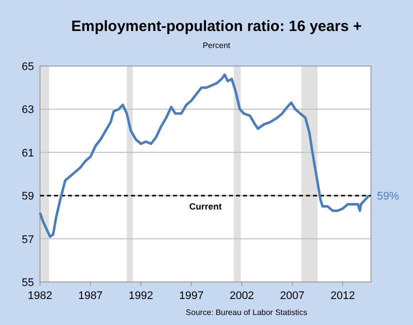 The width and height of the screenshot is (413, 325). I want to click on y-tick-label: 55, so click(28, 283).